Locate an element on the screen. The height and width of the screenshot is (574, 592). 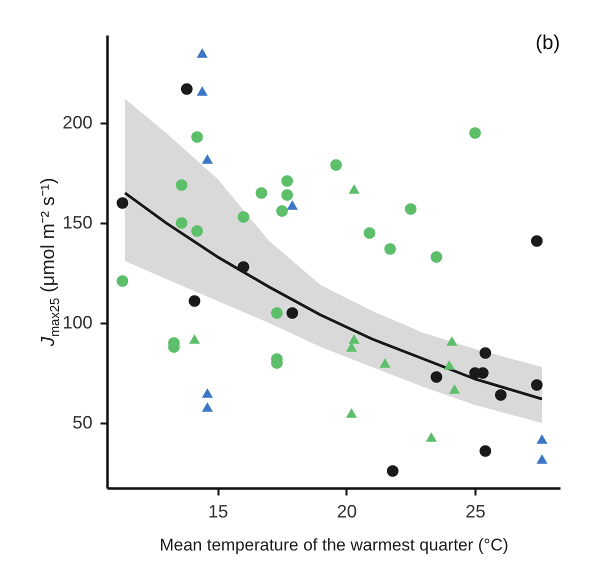
x-tick-label: 20 is located at coordinates (346, 512).